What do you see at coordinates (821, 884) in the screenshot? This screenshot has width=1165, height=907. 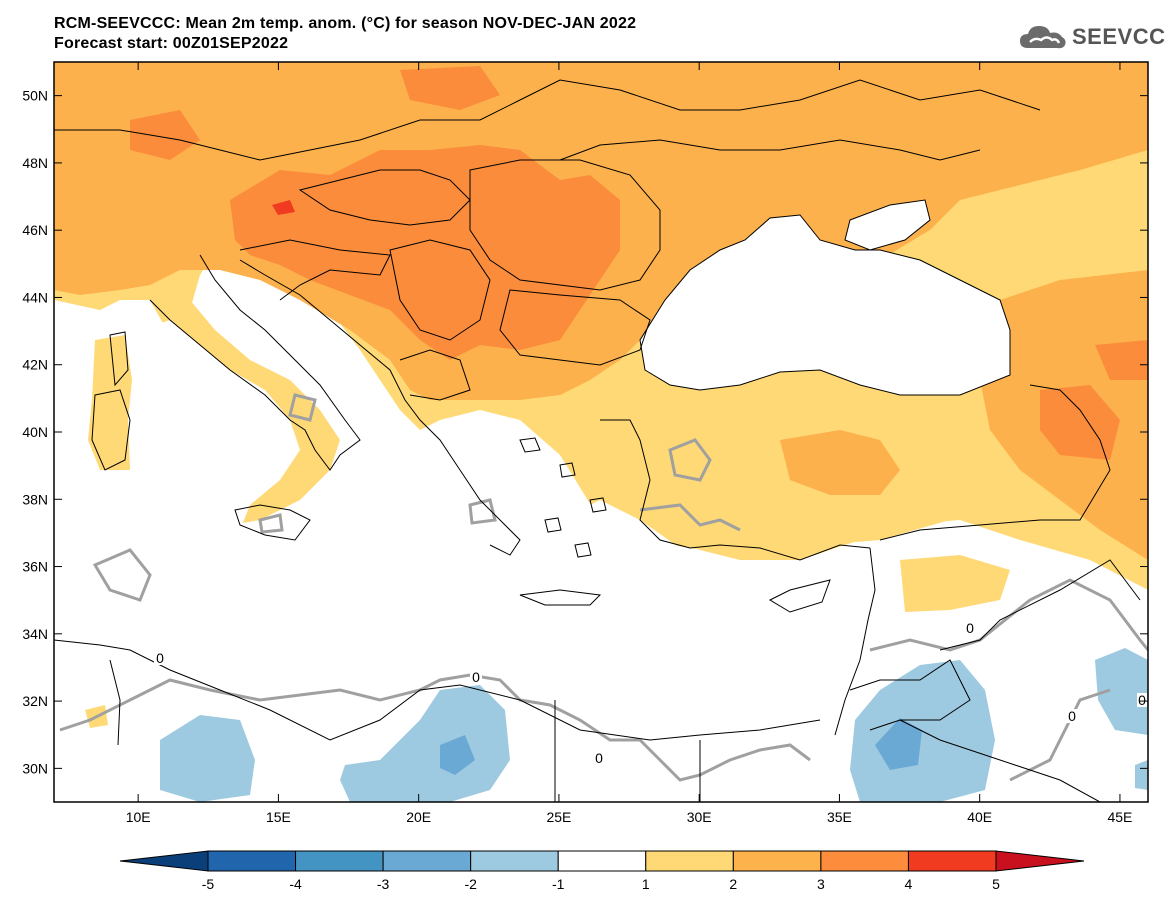 I see `colorbar-label: 3` at bounding box center [821, 884].